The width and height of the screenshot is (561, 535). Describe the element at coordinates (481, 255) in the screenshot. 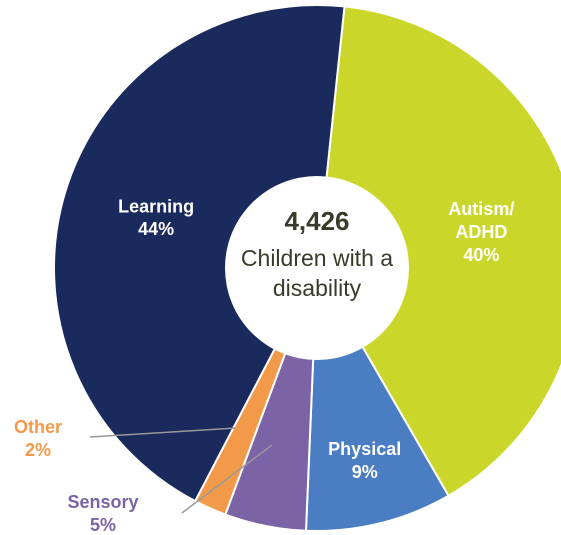

I see `value-label: 40%` at that location.